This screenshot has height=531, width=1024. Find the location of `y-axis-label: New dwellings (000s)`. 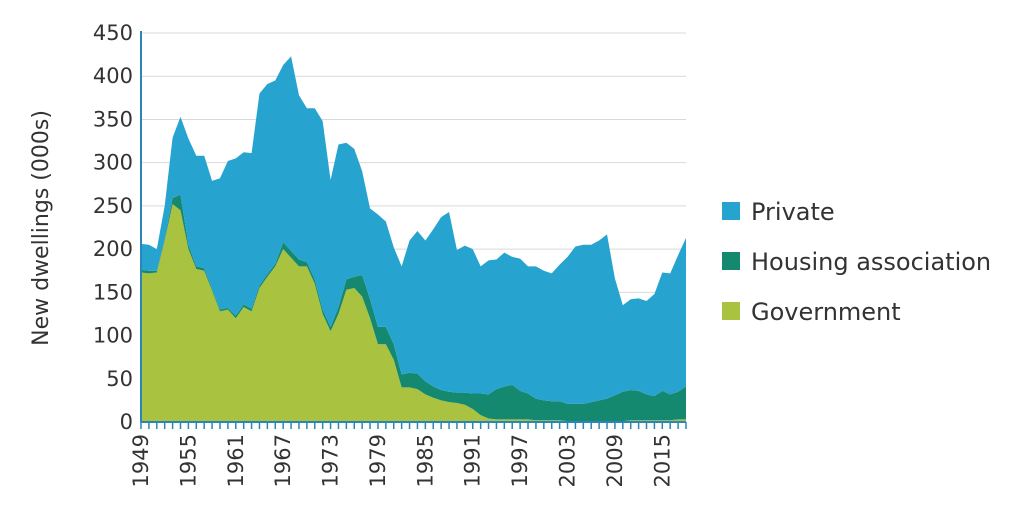

y-axis-label: New dwellings (000s) is located at coordinates (41, 228).